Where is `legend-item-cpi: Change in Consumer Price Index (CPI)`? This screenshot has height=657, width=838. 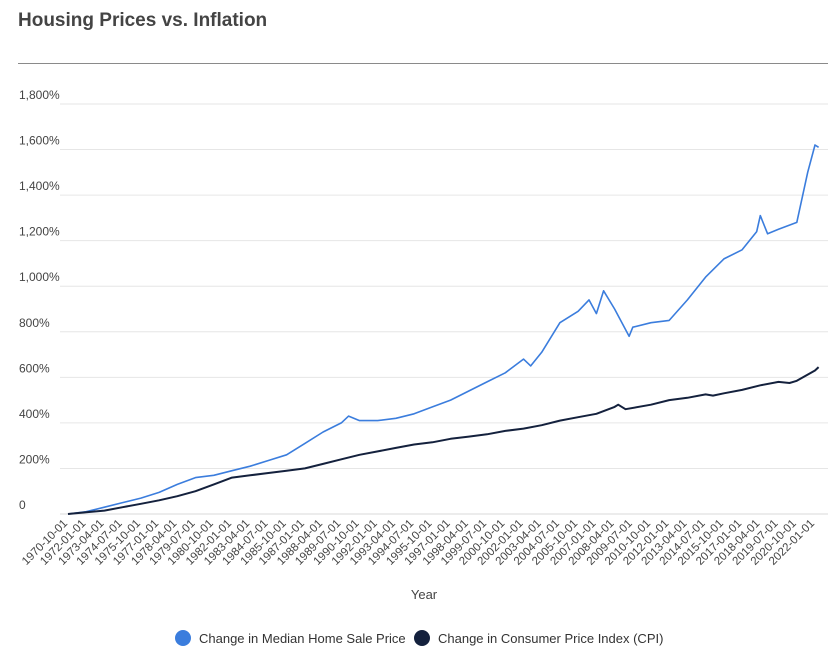 legend-item-cpi: Change in Consumer Price Index (CPI) is located at coordinates (538, 638).